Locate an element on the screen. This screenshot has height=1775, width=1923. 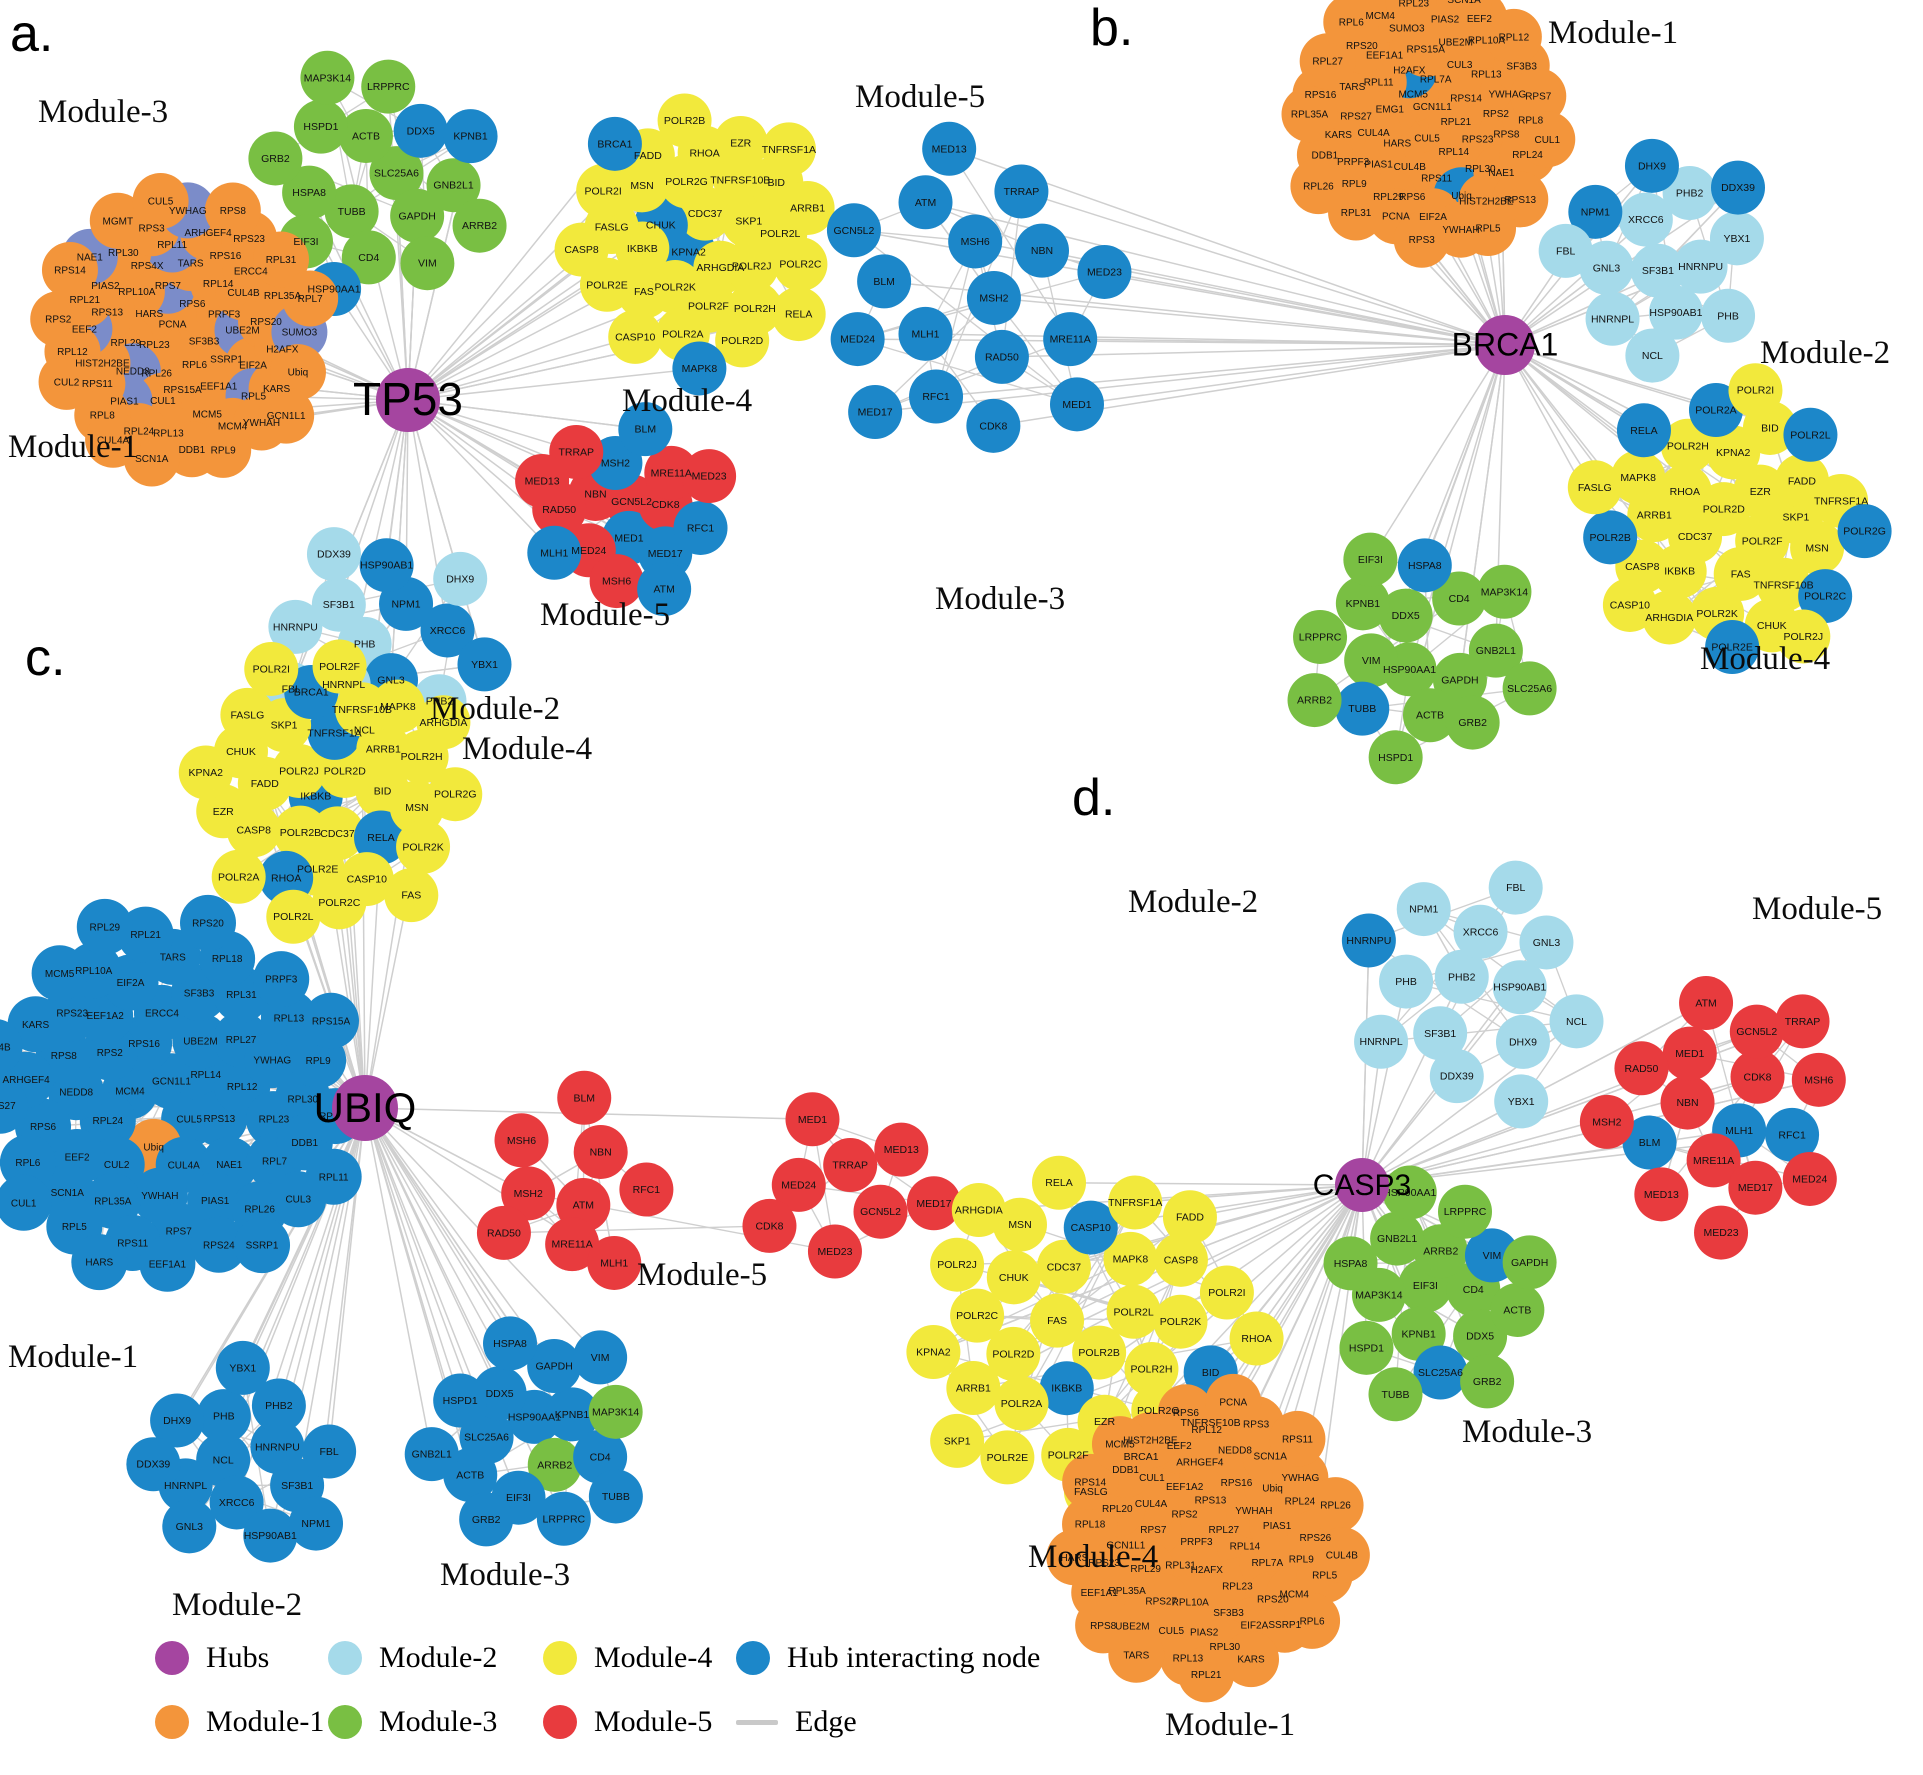
node-NBN is located at coordinates (1687, 1102).